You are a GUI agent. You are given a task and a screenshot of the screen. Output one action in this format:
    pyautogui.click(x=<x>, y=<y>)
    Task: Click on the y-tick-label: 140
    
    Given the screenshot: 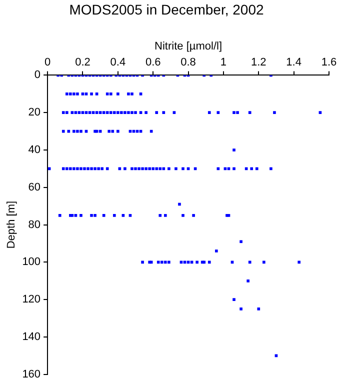 What is the action you would take?
    pyautogui.click(x=31, y=337)
    